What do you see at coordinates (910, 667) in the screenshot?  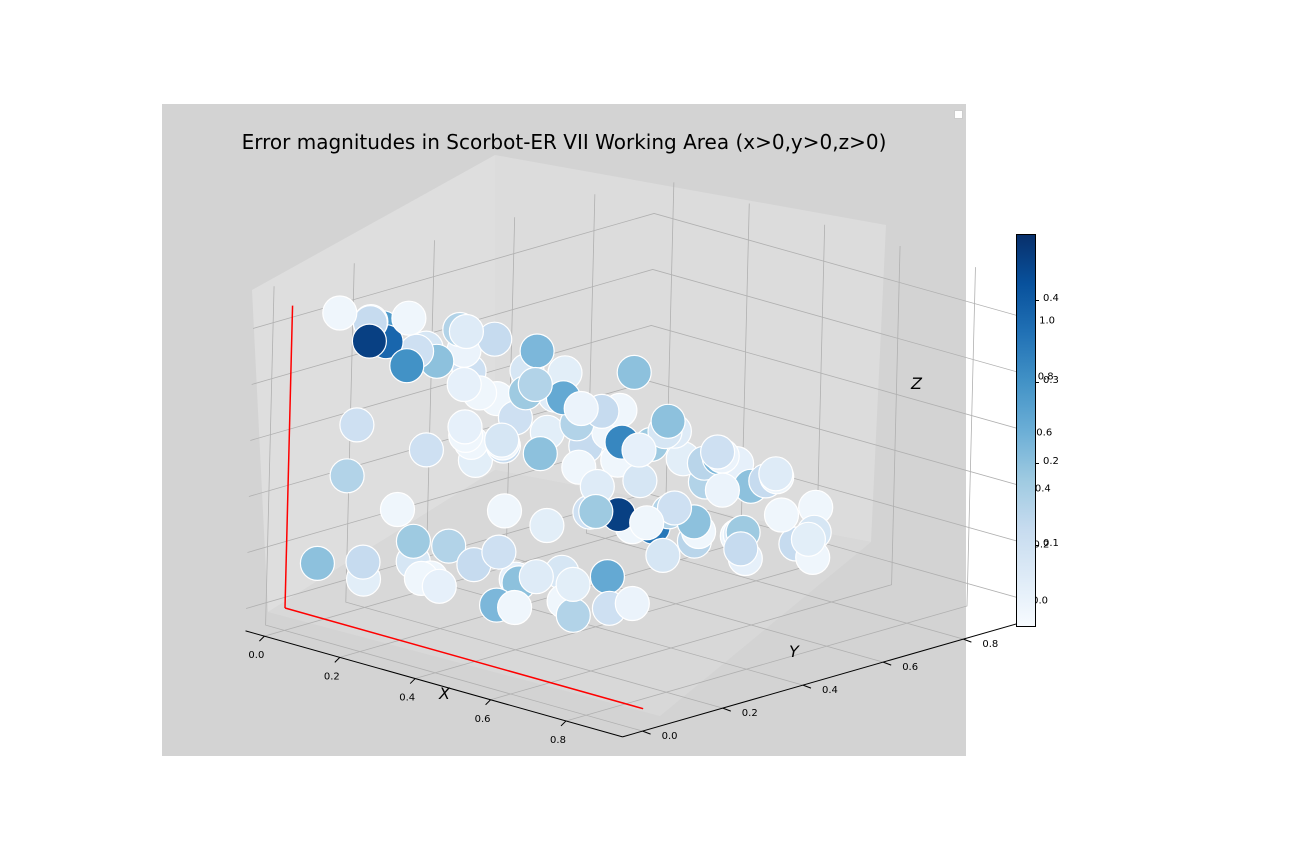 I see `y-tick-label: 0.6` at bounding box center [910, 667].